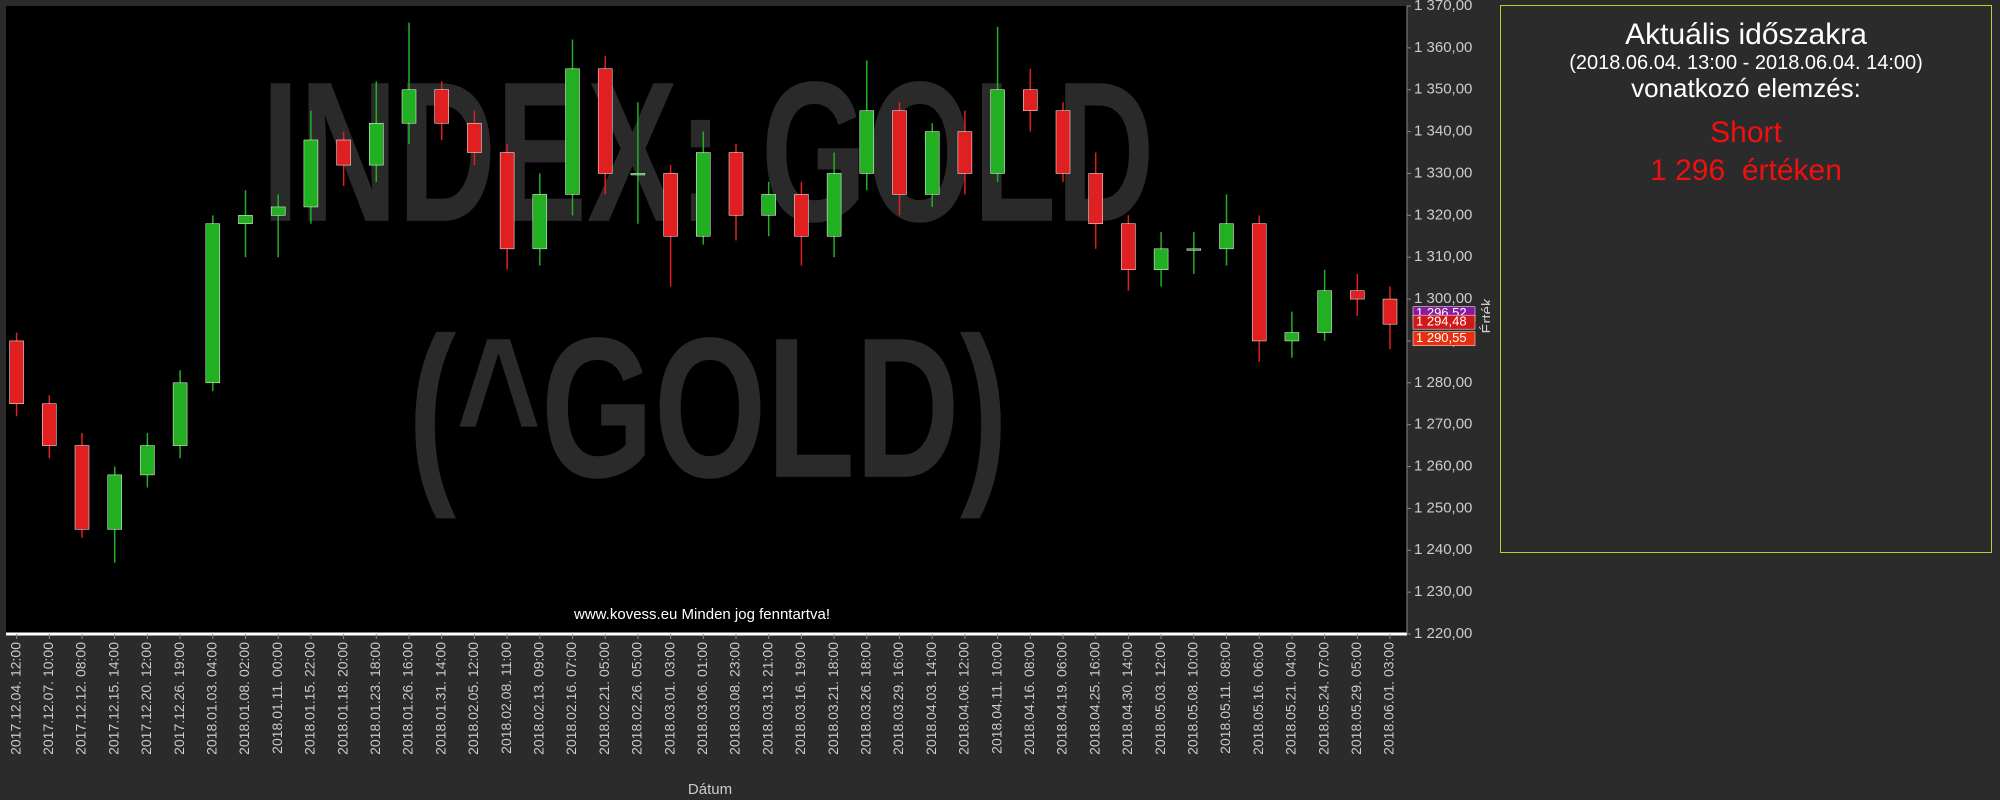  Describe the element at coordinates (1127, 698) in the screenshot. I see `x-tick-label: 2018.04.30. 14:00` at that location.